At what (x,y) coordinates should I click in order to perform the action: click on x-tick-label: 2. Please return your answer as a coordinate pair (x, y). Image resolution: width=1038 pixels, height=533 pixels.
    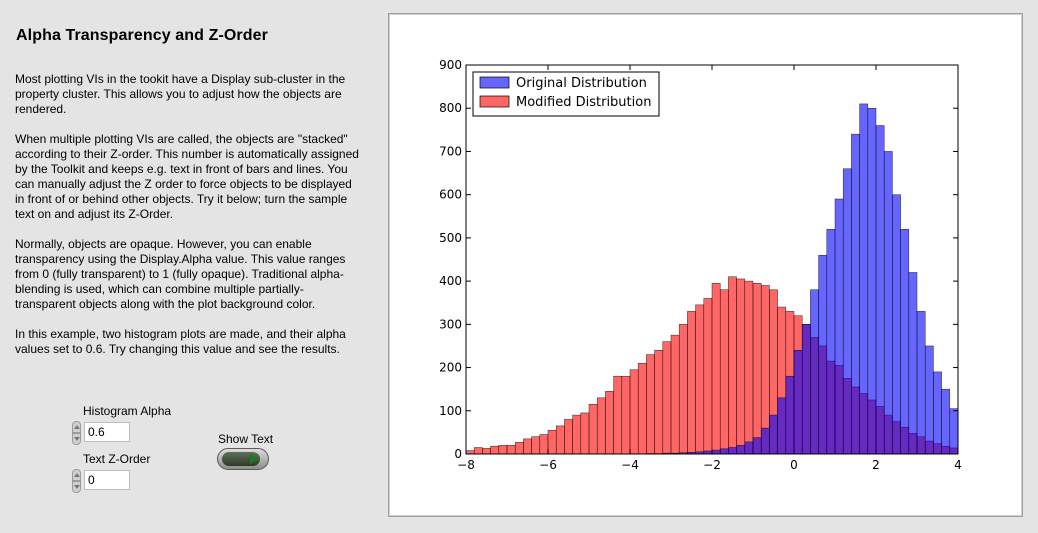
    Looking at the image, I should click on (876, 465).